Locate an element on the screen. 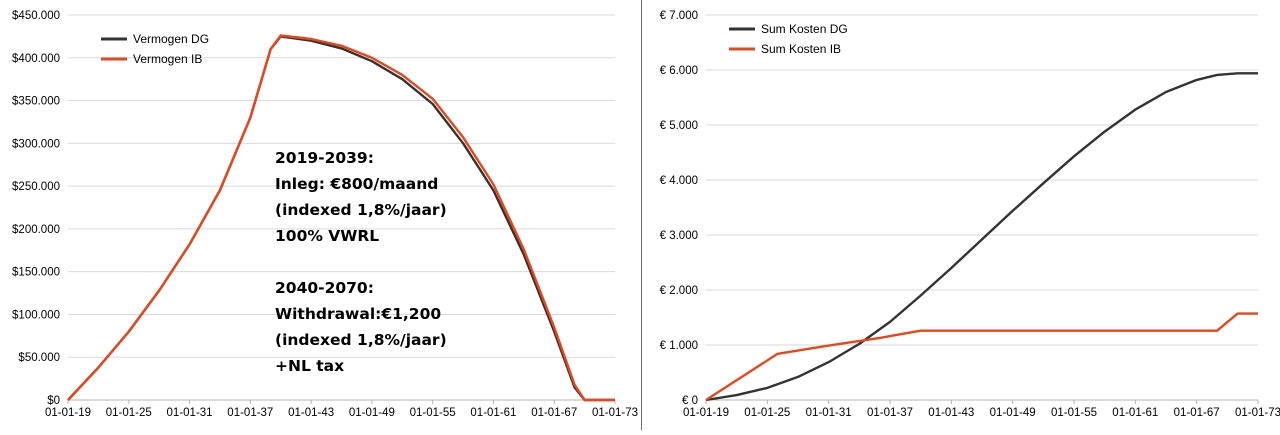 Image resolution: width=1280 pixels, height=435 pixels. annotation-line: 100% VWRL is located at coordinates (327, 236).